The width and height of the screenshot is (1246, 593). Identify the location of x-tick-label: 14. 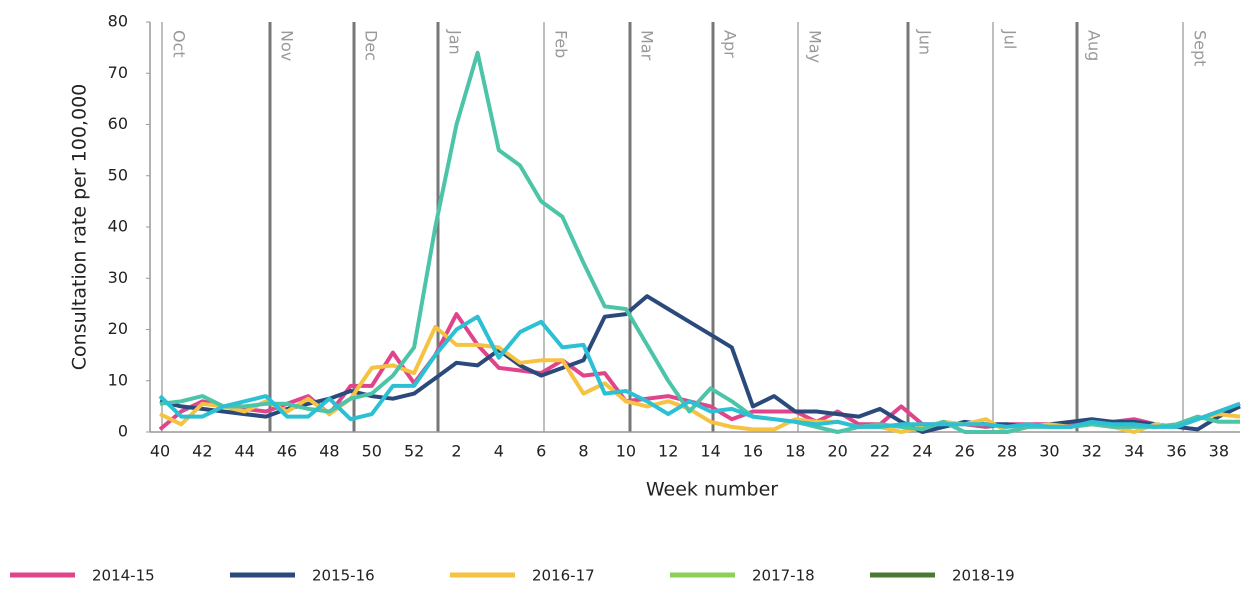
(710, 451).